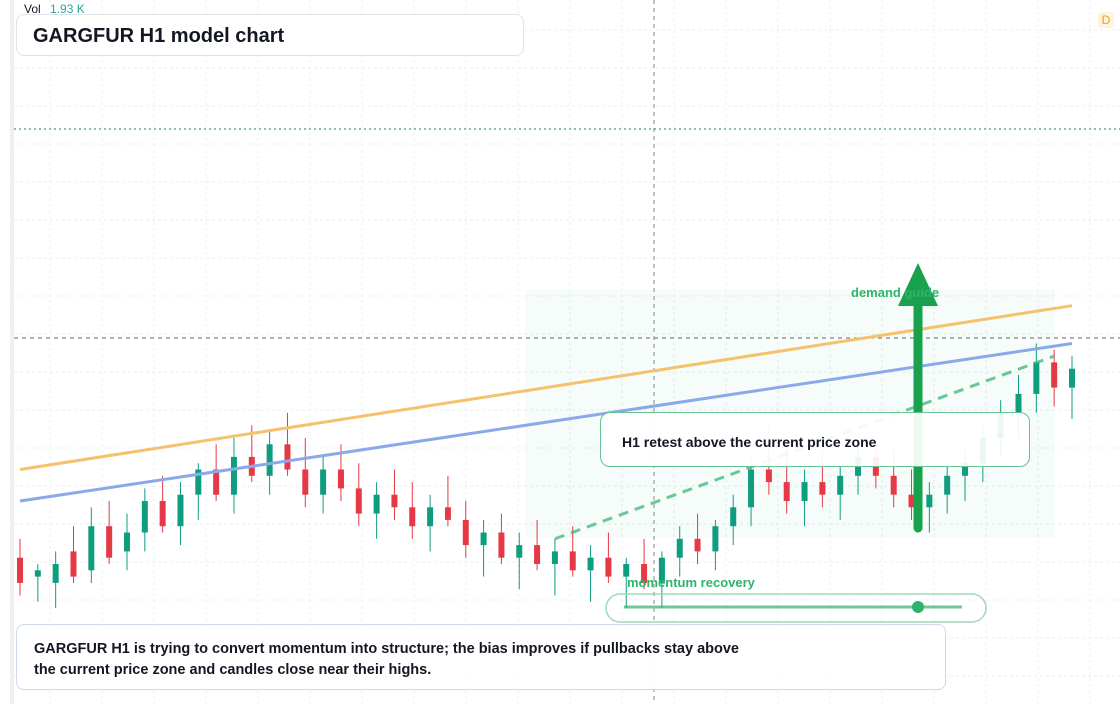  Describe the element at coordinates (32, 9) in the screenshot. I see `volume-label: Vol` at that location.